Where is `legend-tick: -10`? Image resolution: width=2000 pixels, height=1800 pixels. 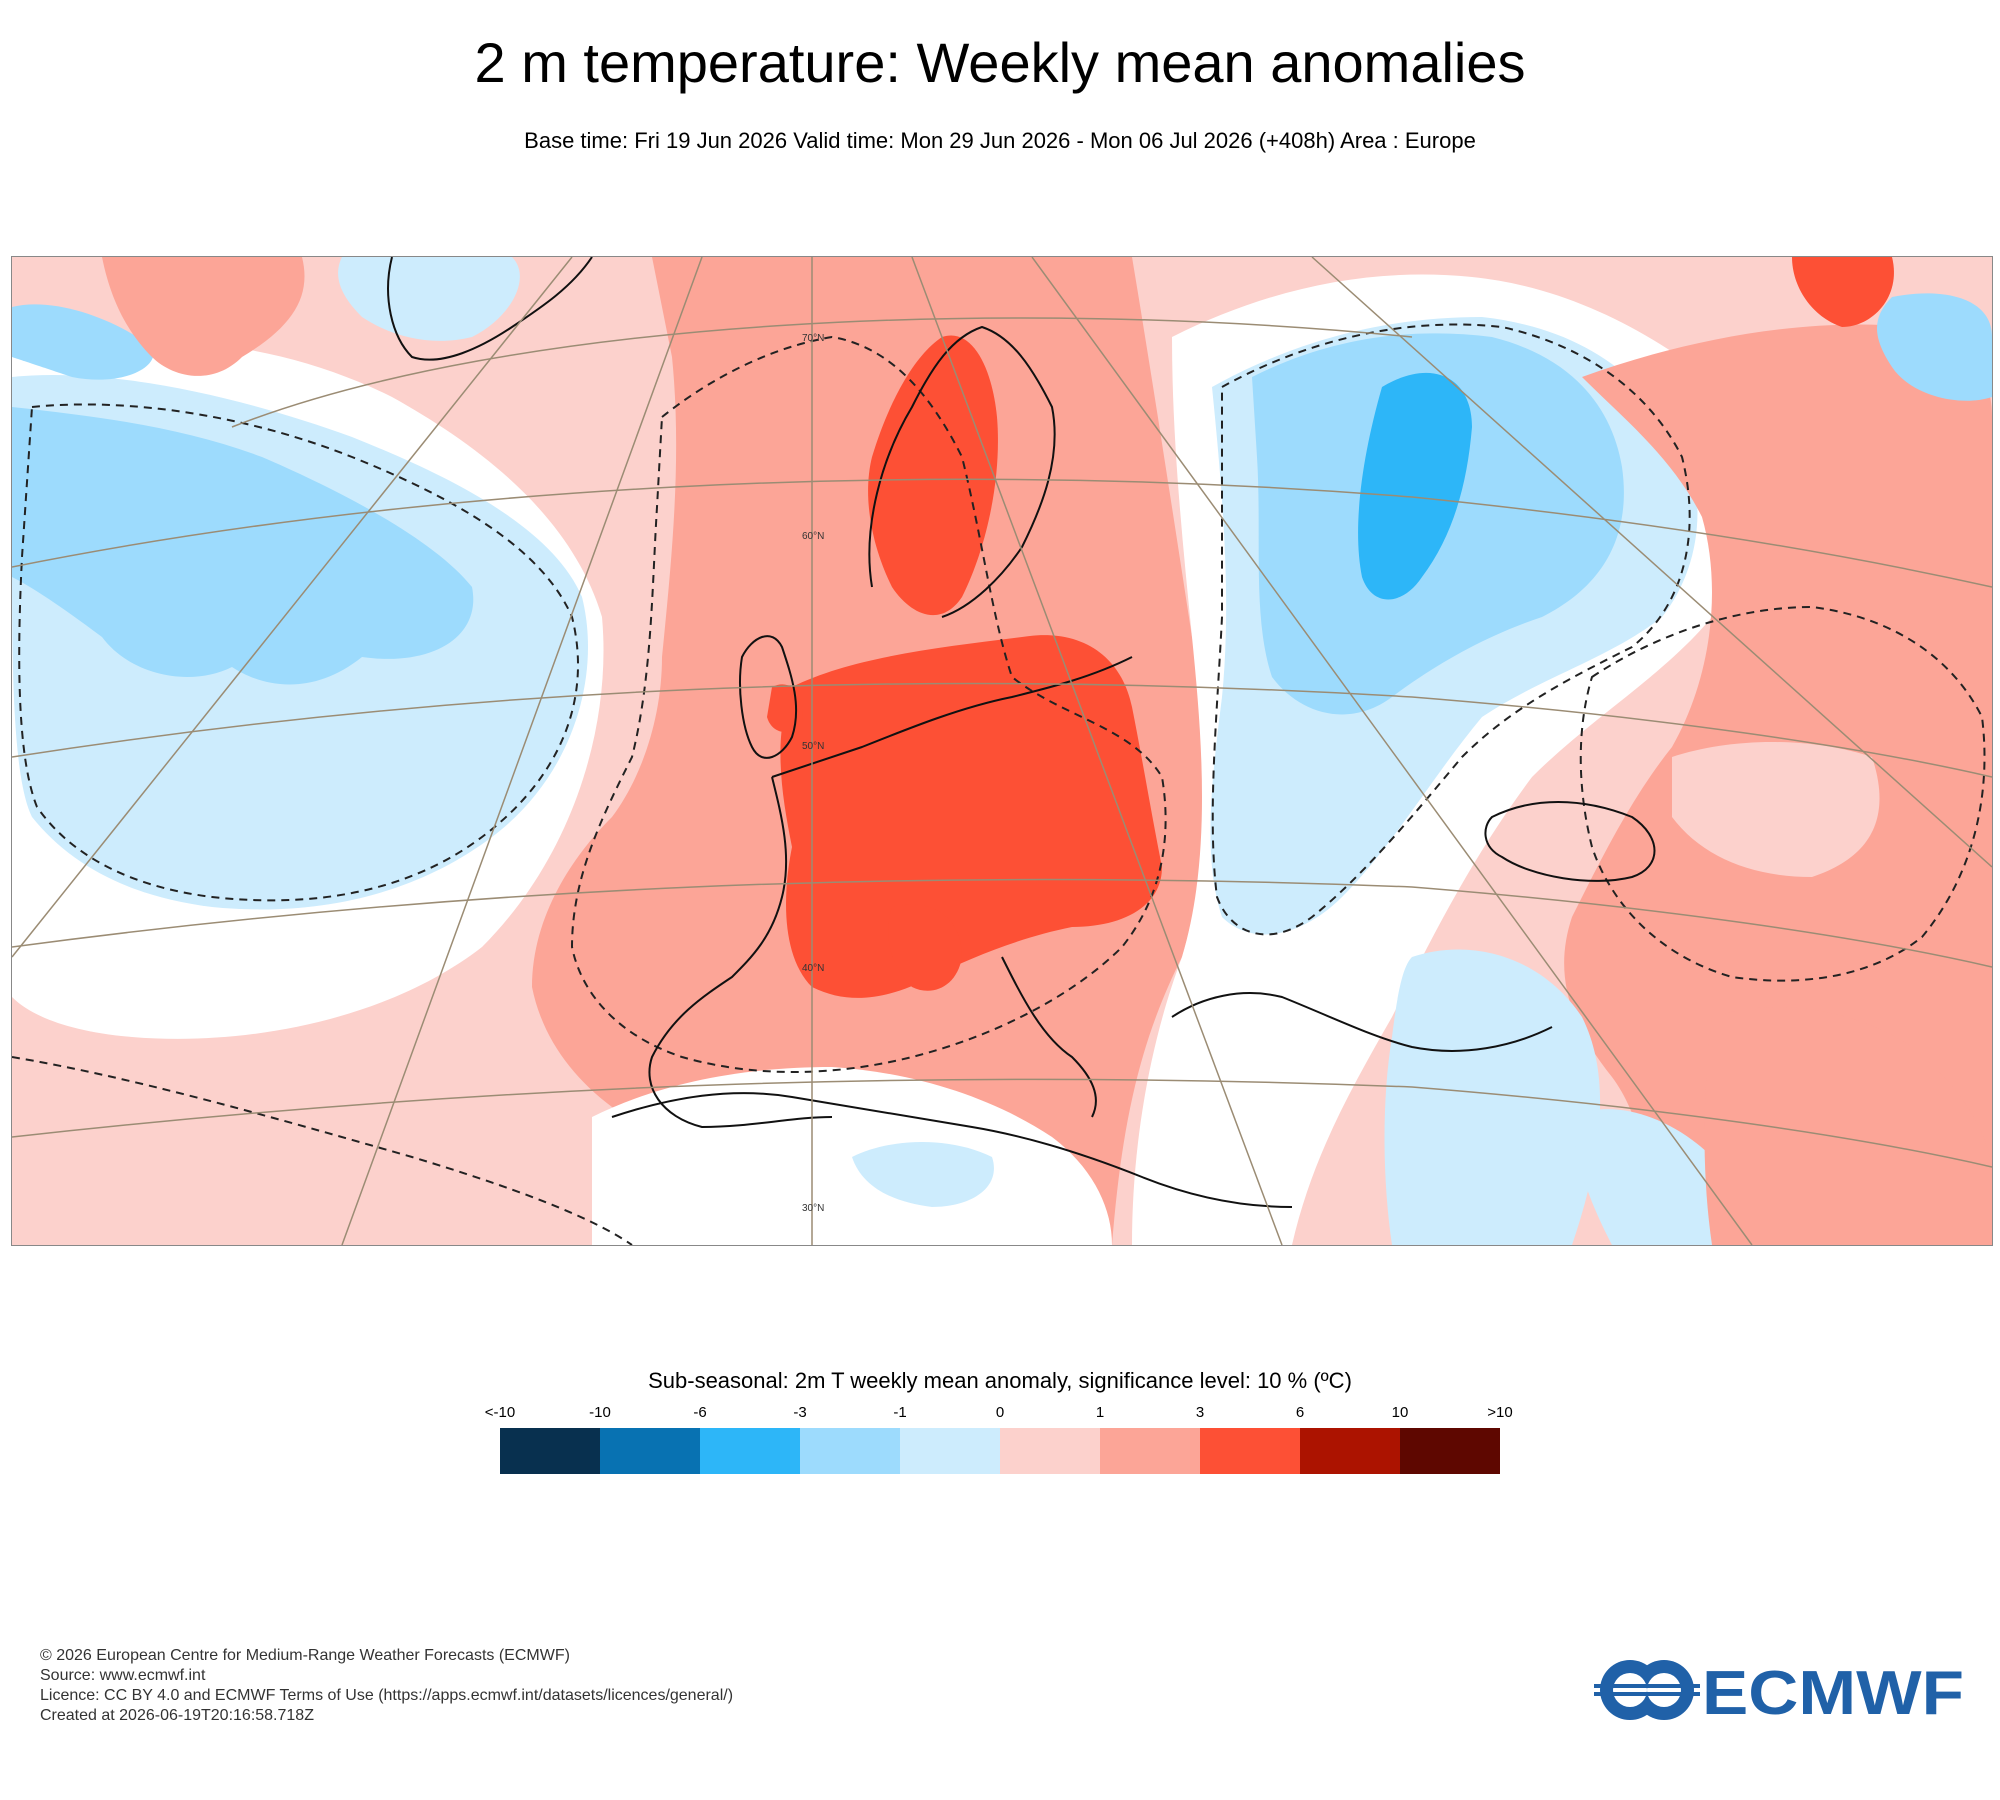
legend-tick: -10 is located at coordinates (600, 1412).